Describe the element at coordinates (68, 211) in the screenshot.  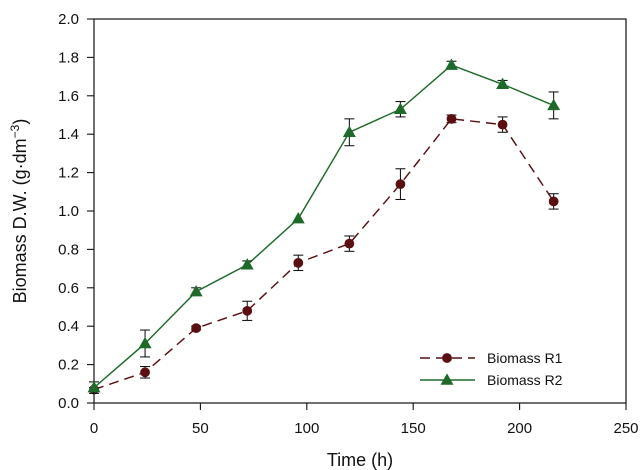
I see `y-tick-label: 1.0` at that location.